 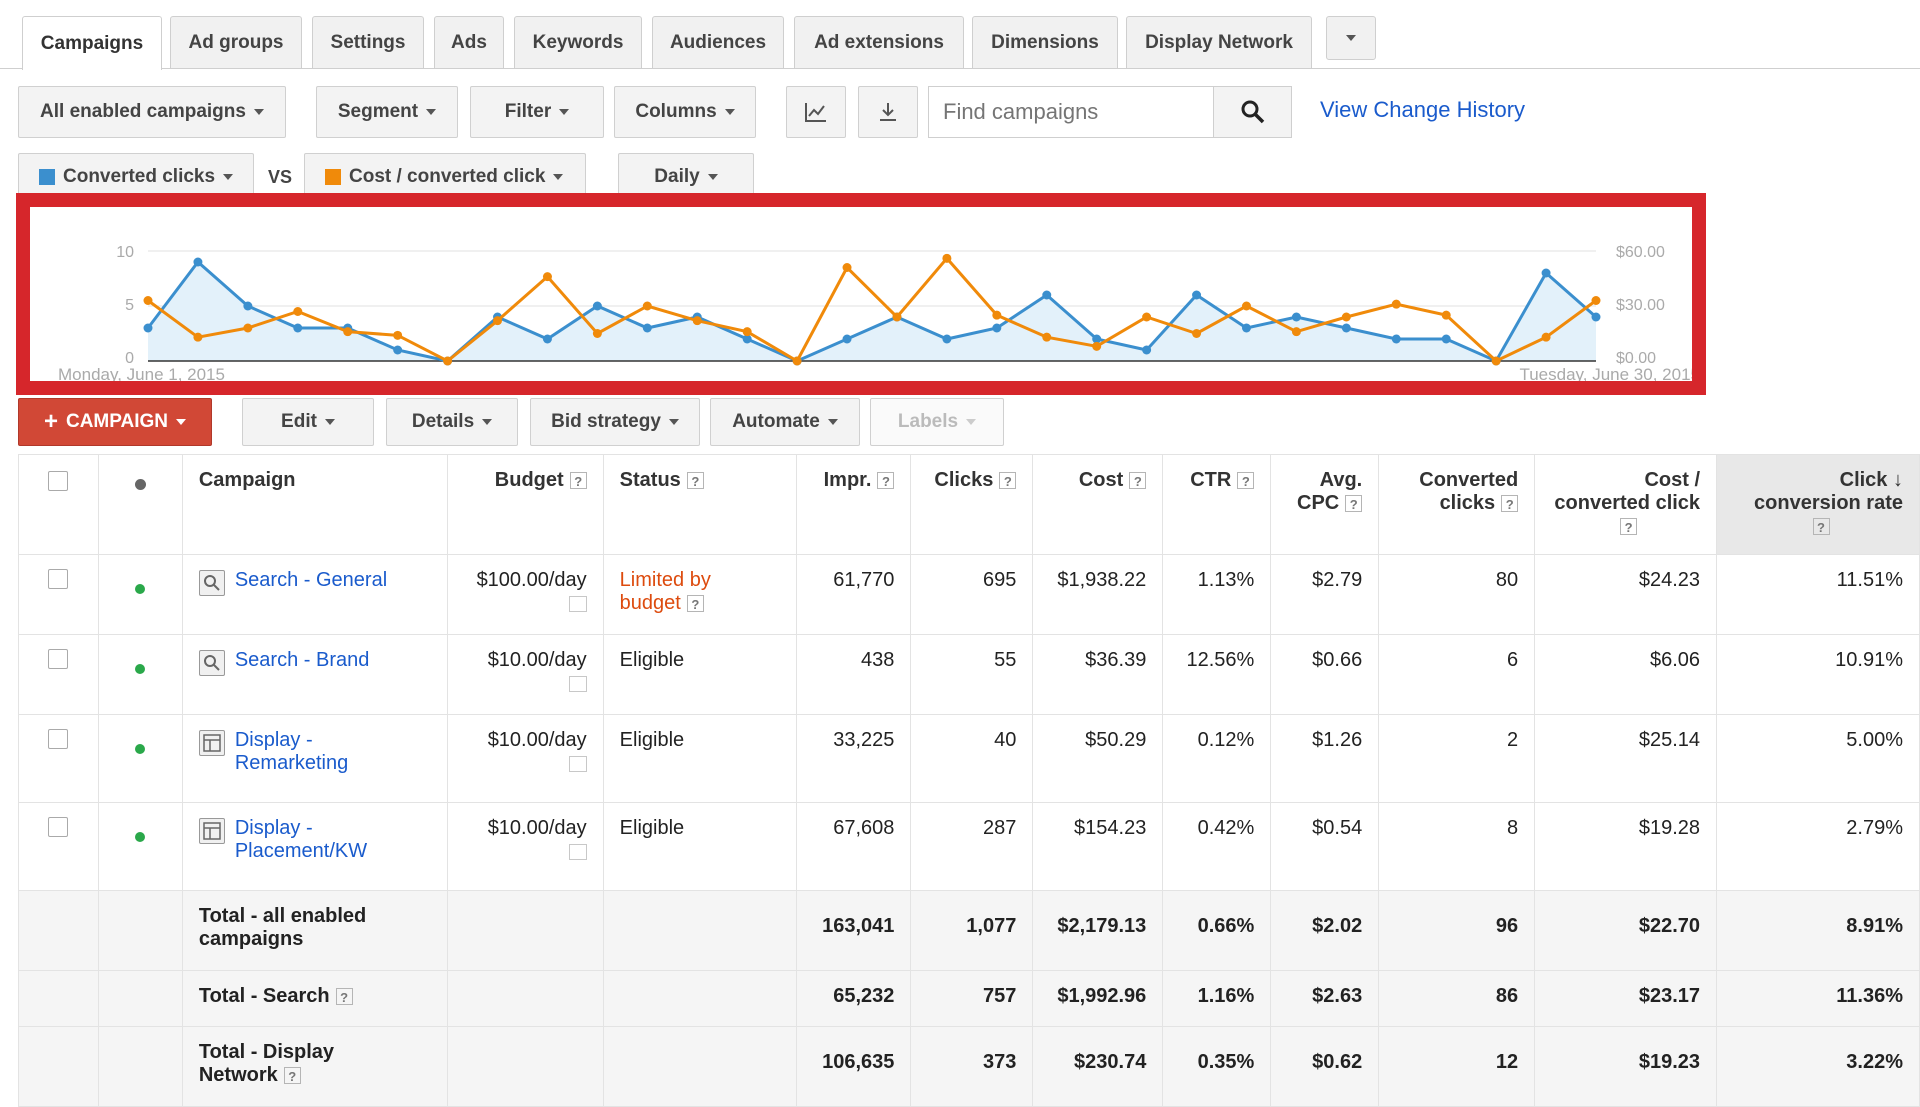 What do you see at coordinates (686, 176) in the screenshot?
I see `period-dropdown: Daily` at bounding box center [686, 176].